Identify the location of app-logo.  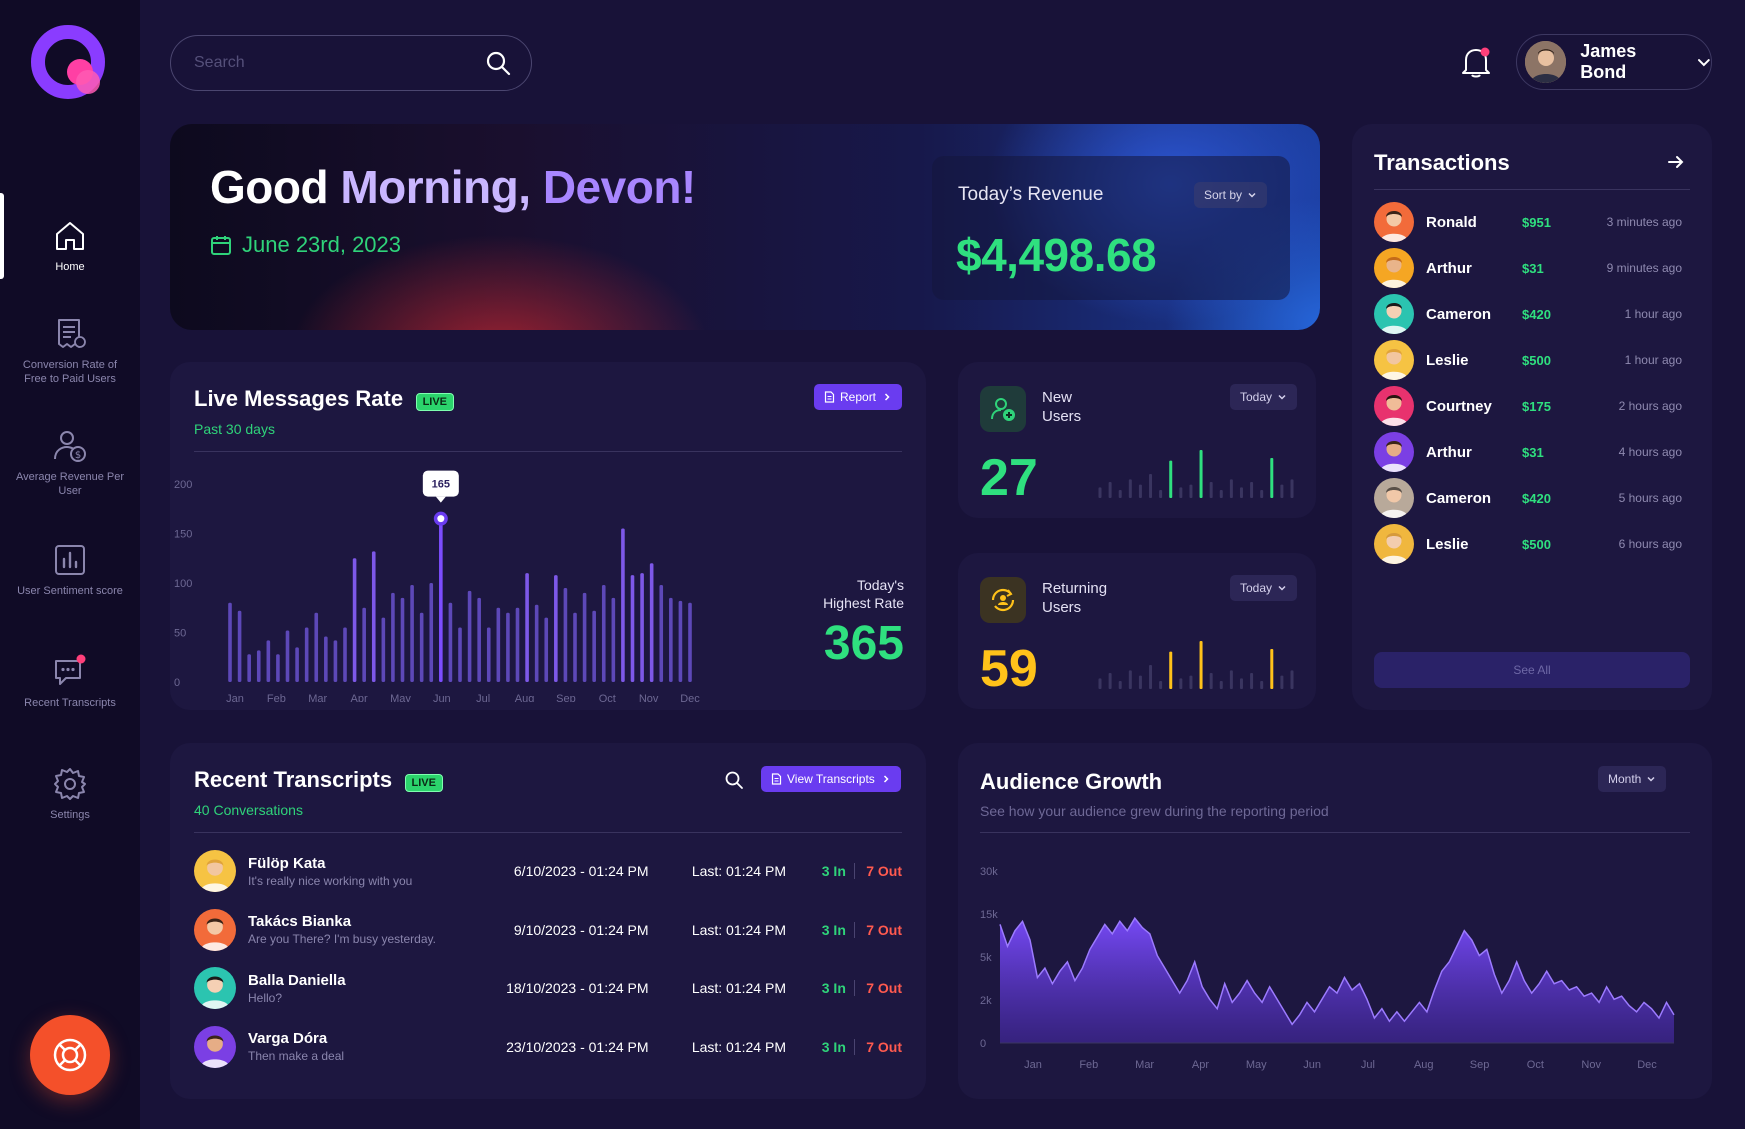
(71, 64).